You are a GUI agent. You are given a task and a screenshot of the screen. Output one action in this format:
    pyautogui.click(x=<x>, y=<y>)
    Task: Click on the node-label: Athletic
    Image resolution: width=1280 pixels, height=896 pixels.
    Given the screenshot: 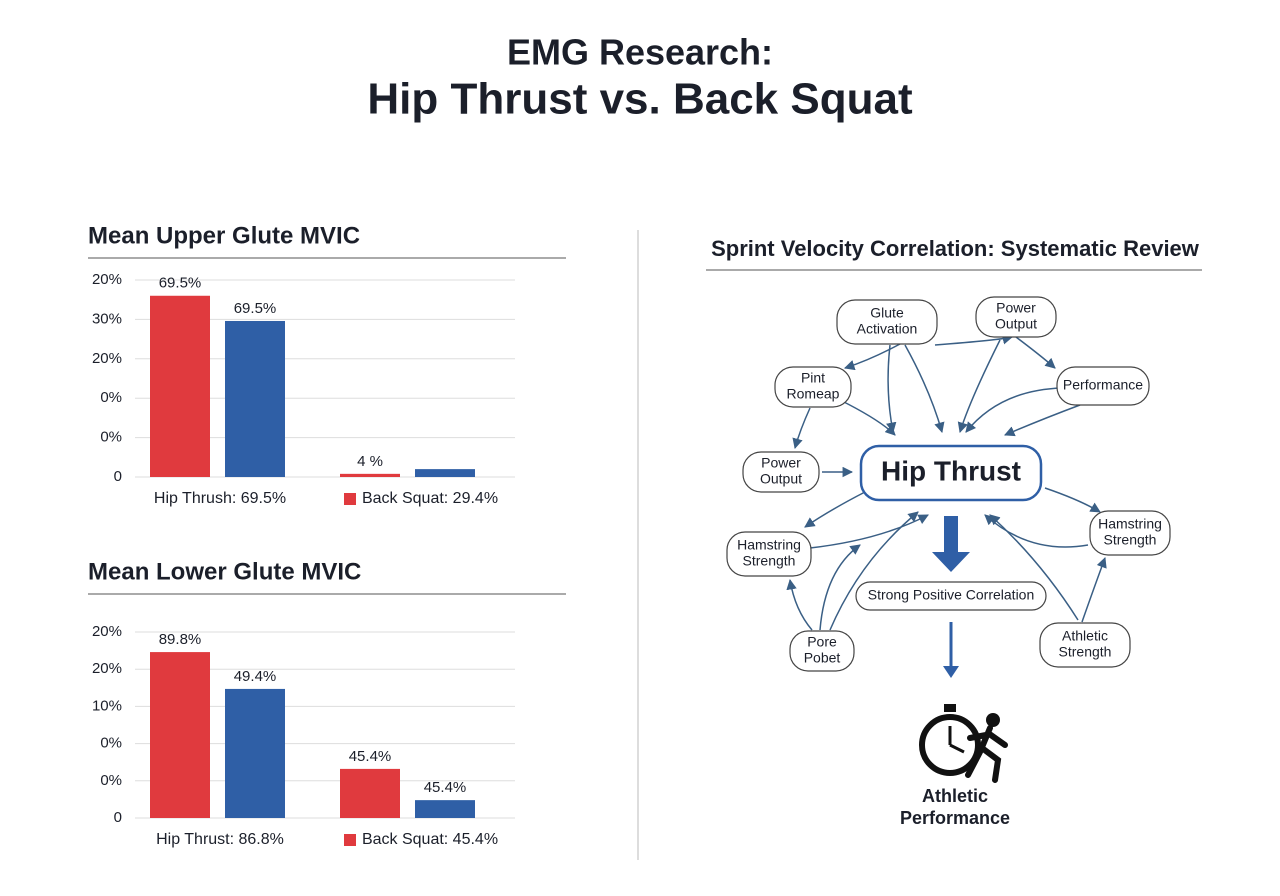 What is the action you would take?
    pyautogui.click(x=1085, y=636)
    